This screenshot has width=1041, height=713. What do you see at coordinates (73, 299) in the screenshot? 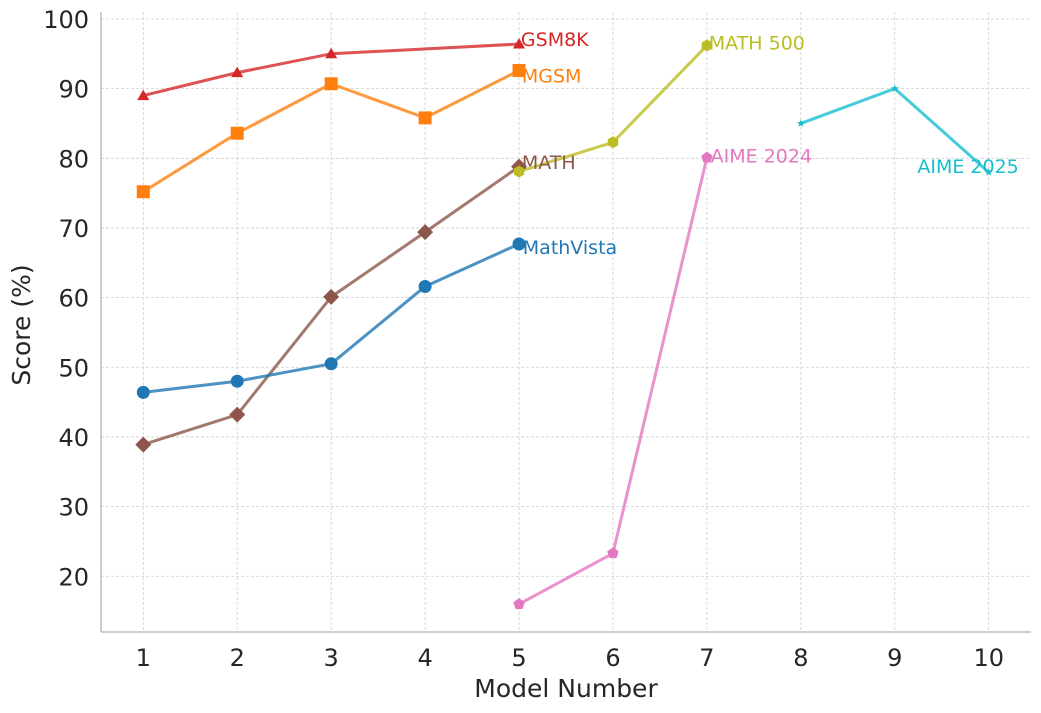
I see `y-tick-label: 60` at bounding box center [73, 299].